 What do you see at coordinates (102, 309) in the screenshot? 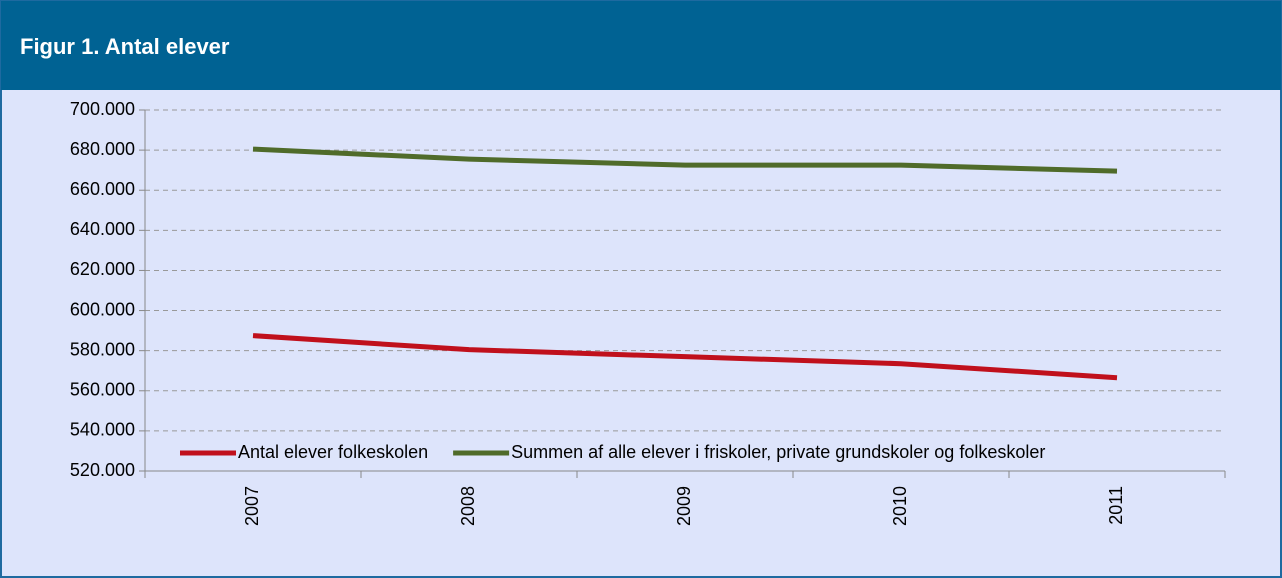
I see `y-tick-label: 600.000` at bounding box center [102, 309].